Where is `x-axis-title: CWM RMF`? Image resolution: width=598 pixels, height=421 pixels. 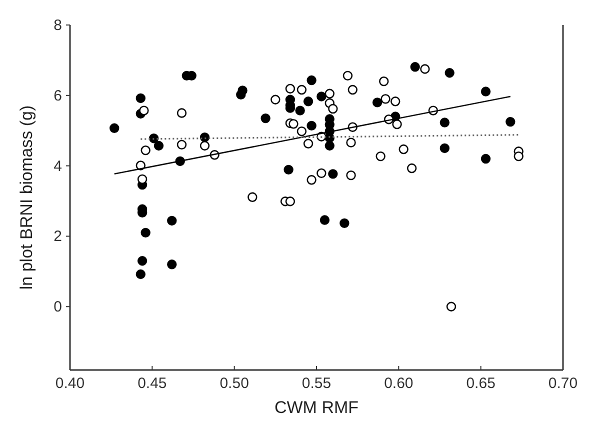 x-axis-title: CWM RMF is located at coordinates (316, 407).